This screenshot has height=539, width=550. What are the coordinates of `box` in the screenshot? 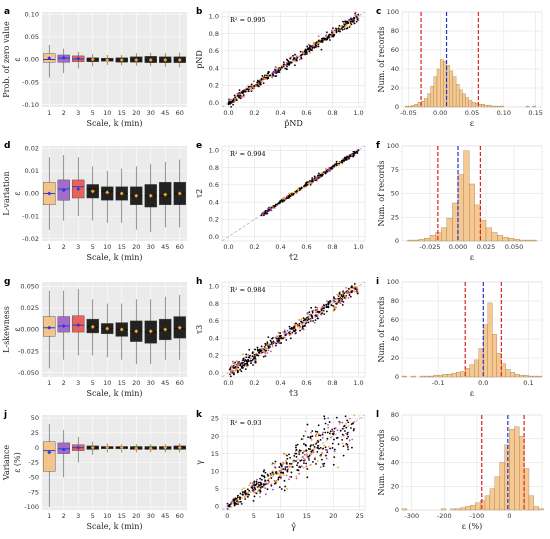 It's located at (49, 456).